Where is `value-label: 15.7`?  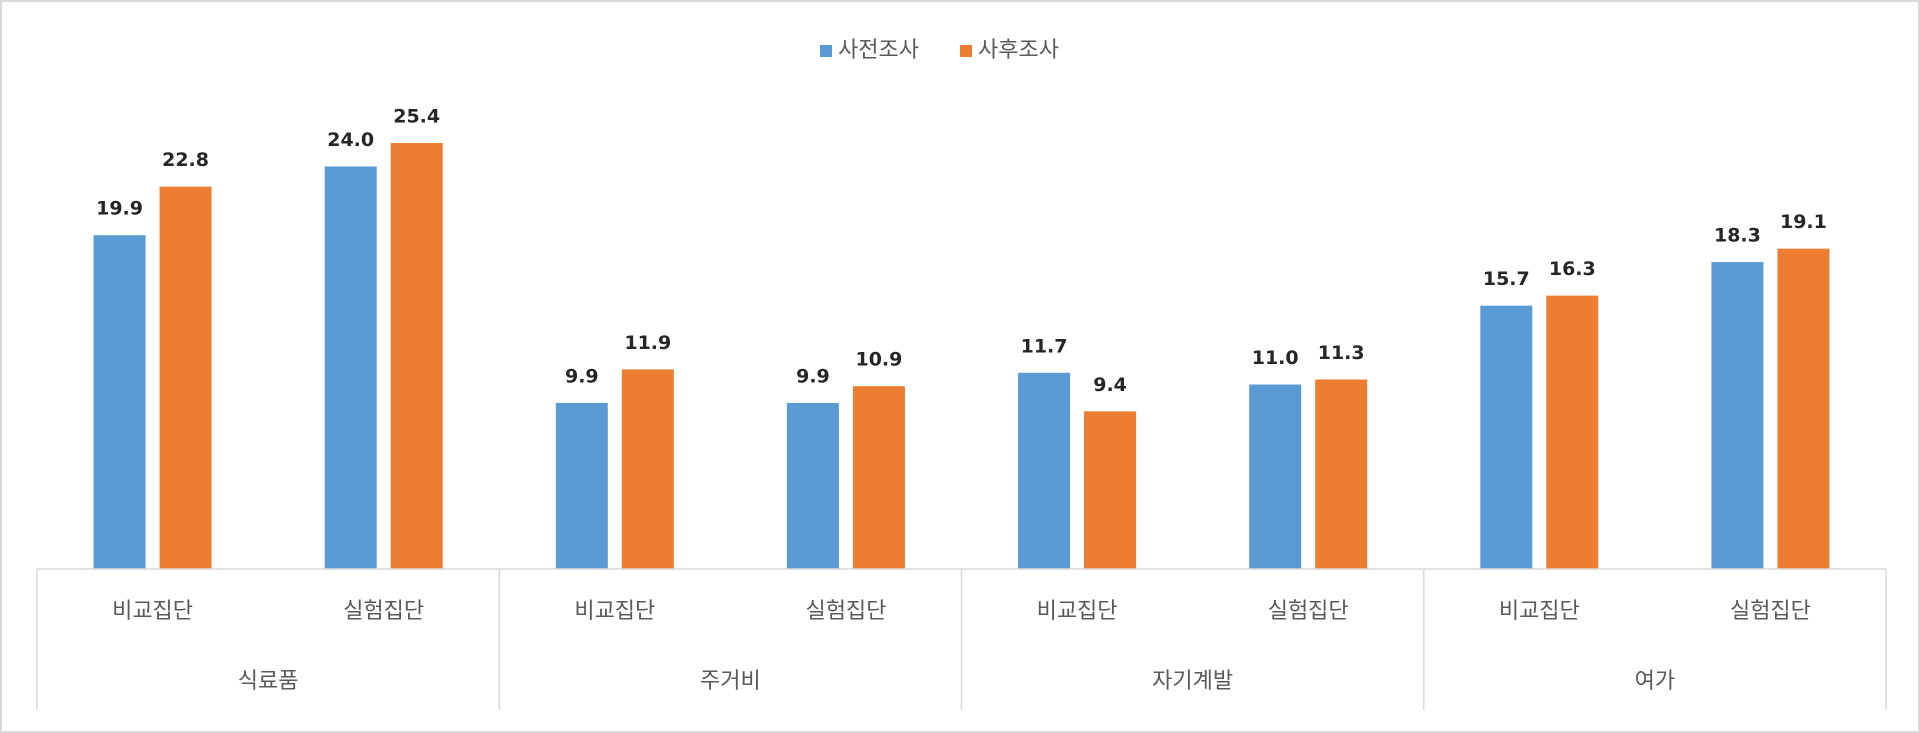
value-label: 15.7 is located at coordinates (1506, 279).